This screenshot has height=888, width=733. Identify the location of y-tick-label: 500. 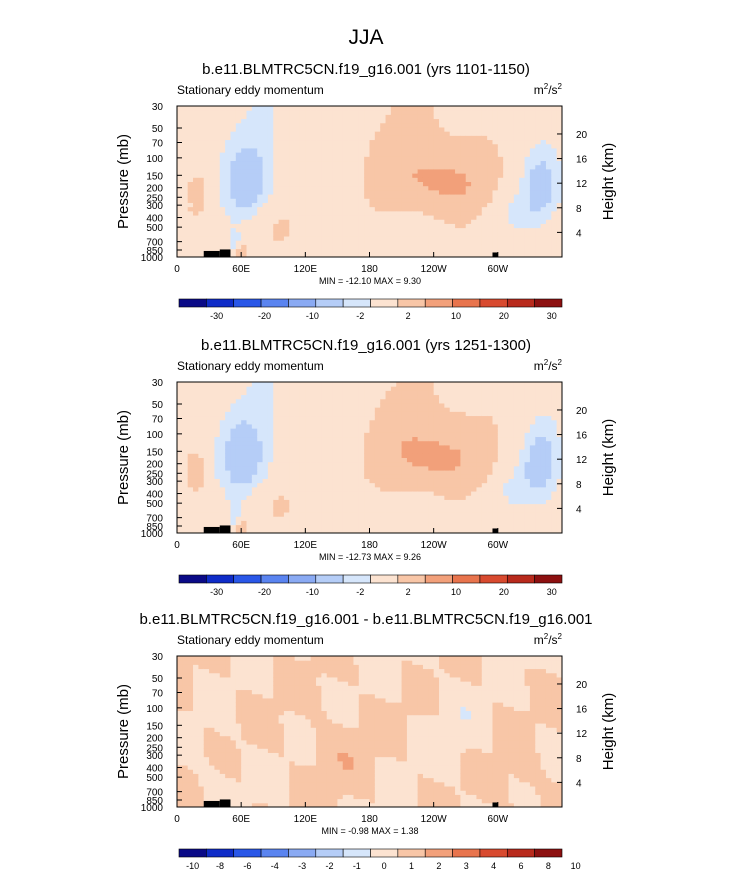
(154, 228).